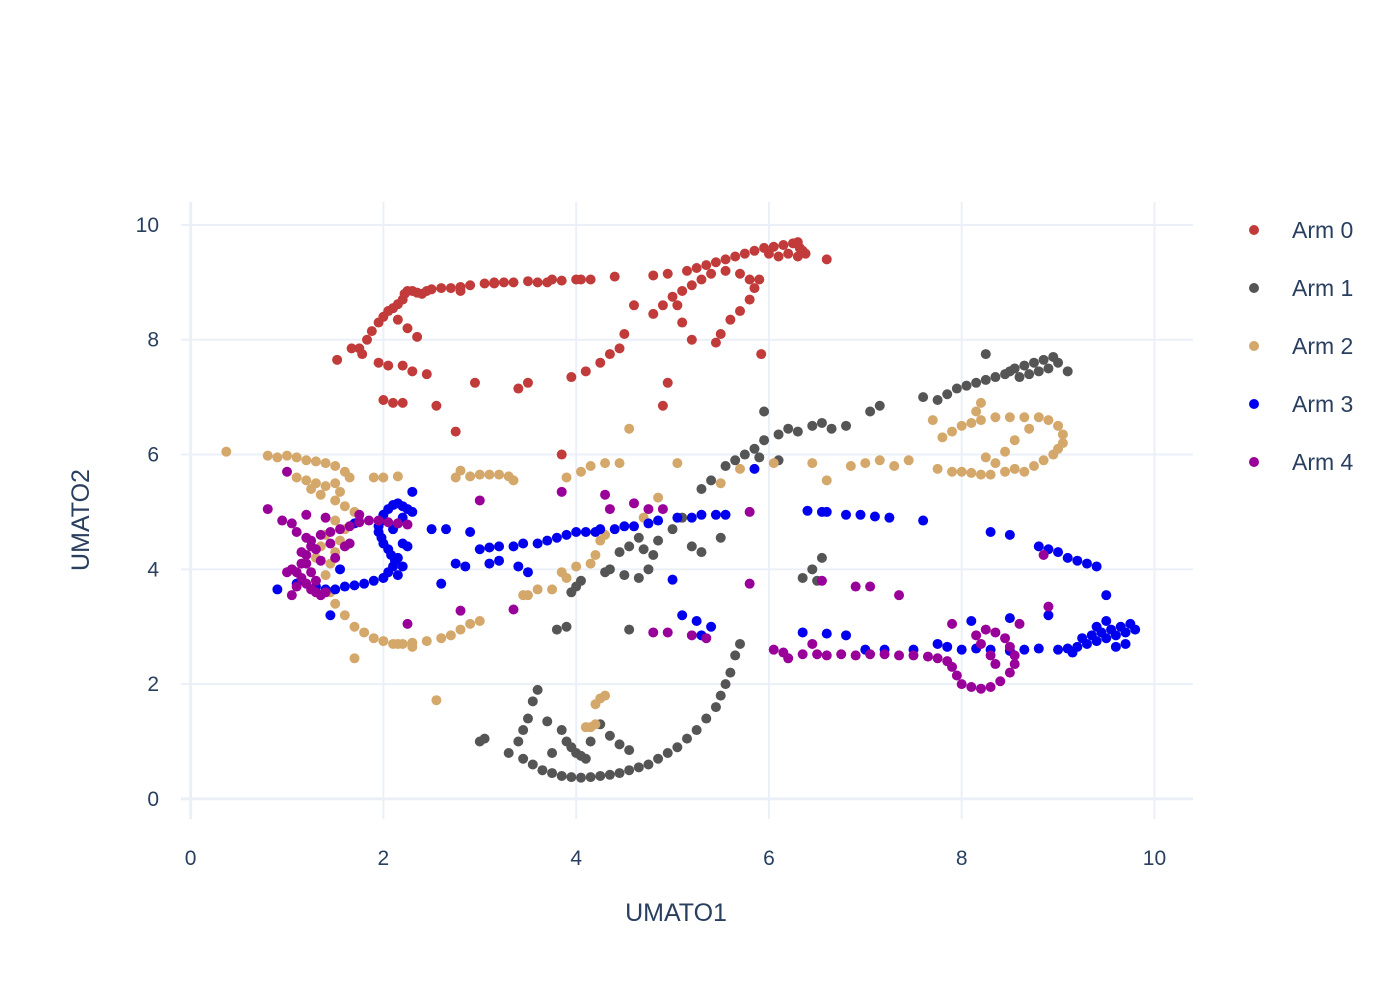  Describe the element at coordinates (148, 512) in the screenshot. I see `y-tick-labels: 0 2 4 6 8 10` at that location.